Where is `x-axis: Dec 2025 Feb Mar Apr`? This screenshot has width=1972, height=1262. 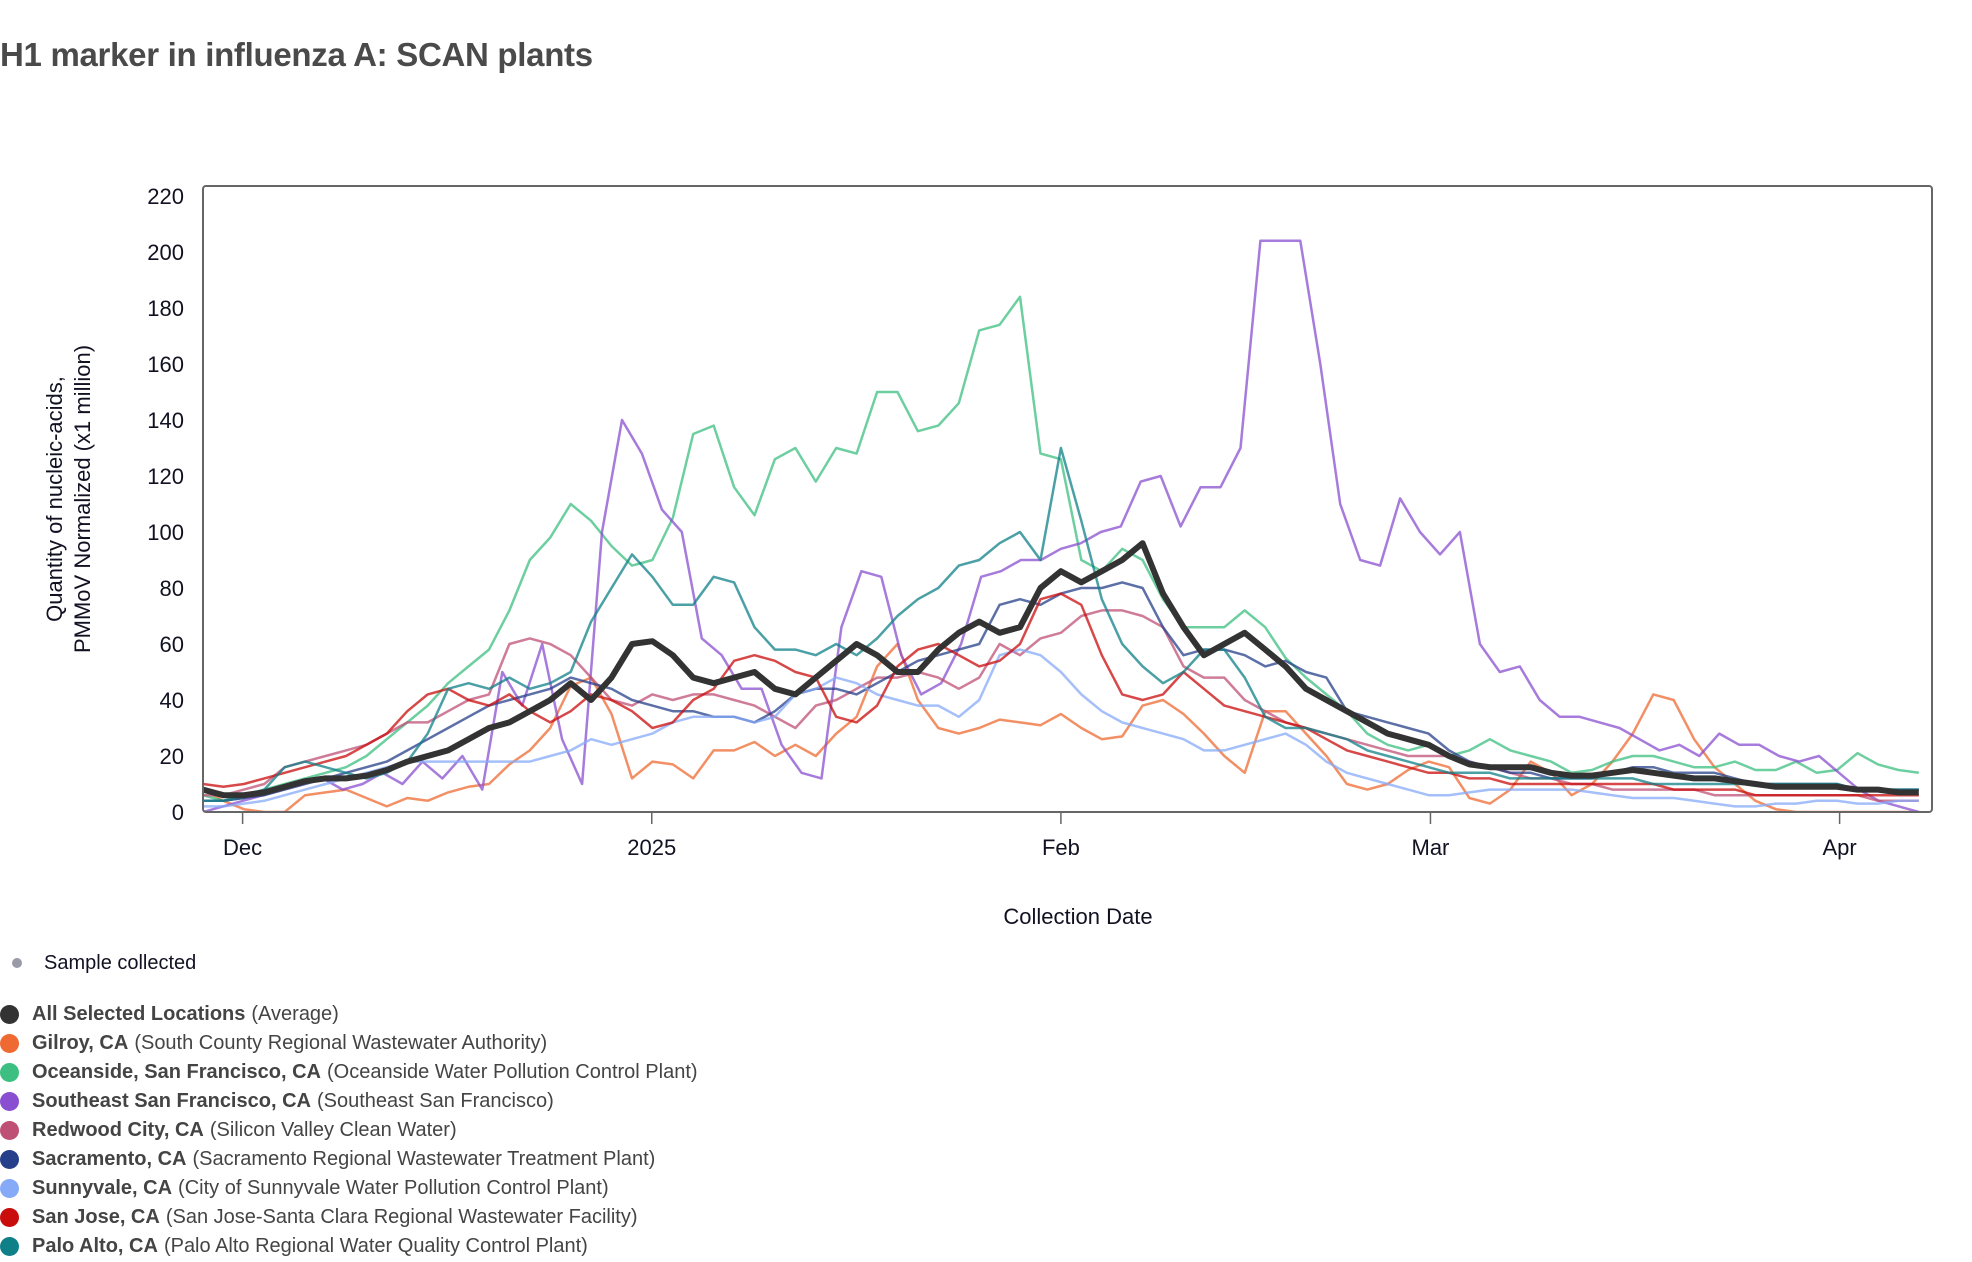
x-axis: Dec 2025 Feb Mar Apr is located at coordinates (1040, 836).